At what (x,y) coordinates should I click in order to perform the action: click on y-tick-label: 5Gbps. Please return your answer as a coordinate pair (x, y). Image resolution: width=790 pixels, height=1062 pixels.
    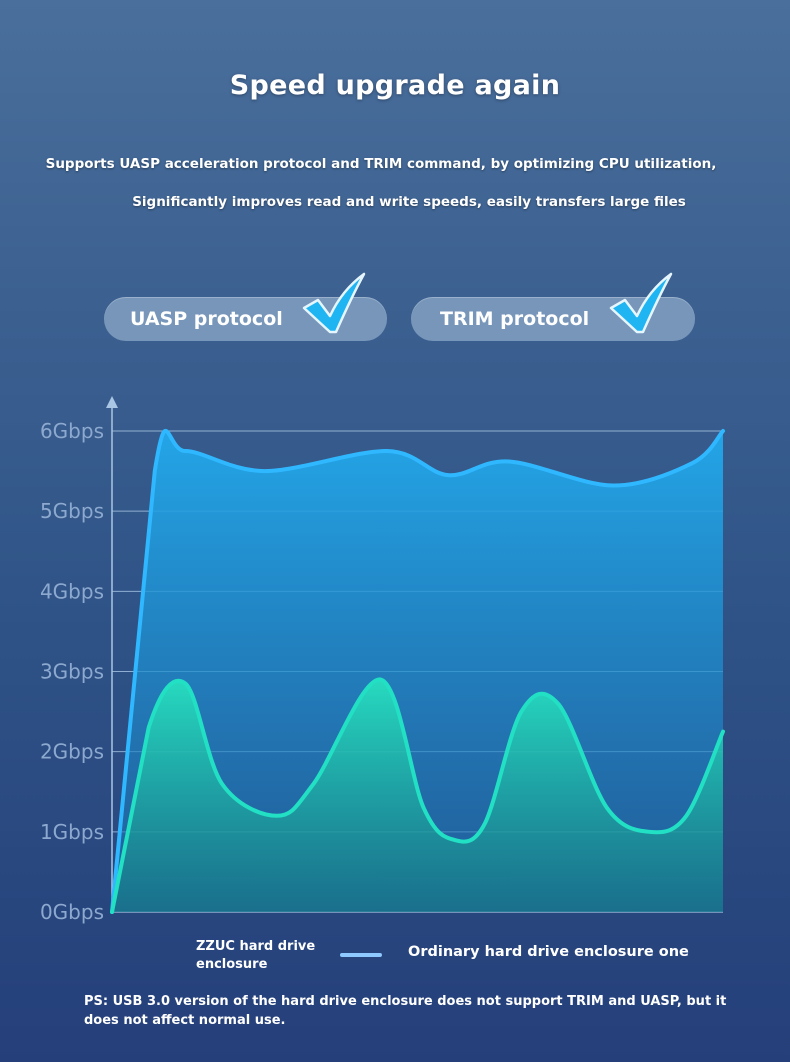
    Looking at the image, I should click on (72, 511).